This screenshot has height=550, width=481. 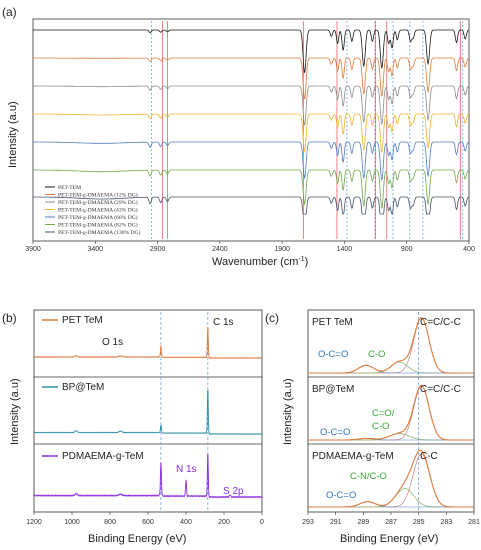 I want to click on panel-b-legend: PET TeM BP@TeM PDMAEMA-g-TeM, so click(x=93, y=388).